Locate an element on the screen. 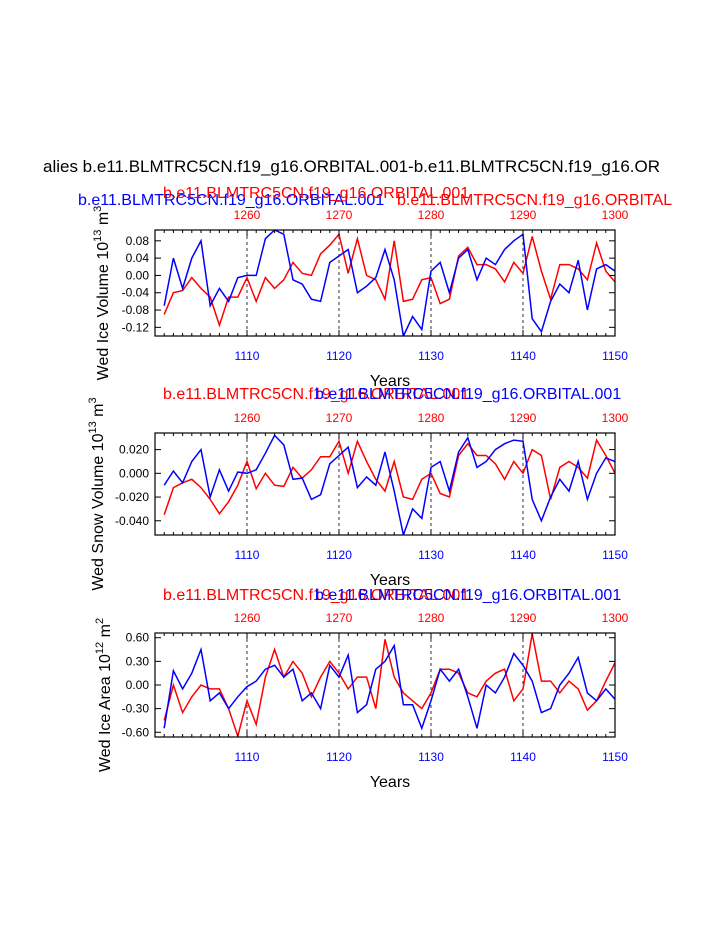 This screenshot has height=935, width=723. y-tick-label: 0.04 is located at coordinates (138, 258).